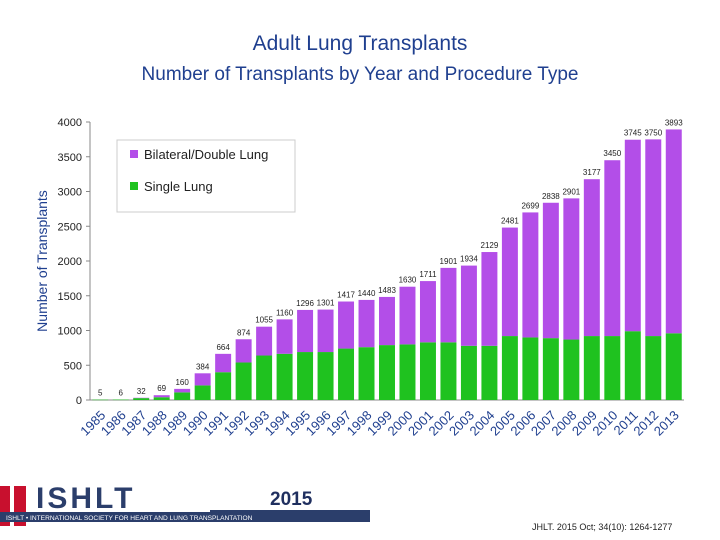 The height and width of the screenshot is (540, 720). I want to click on total-label: 69, so click(161, 388).